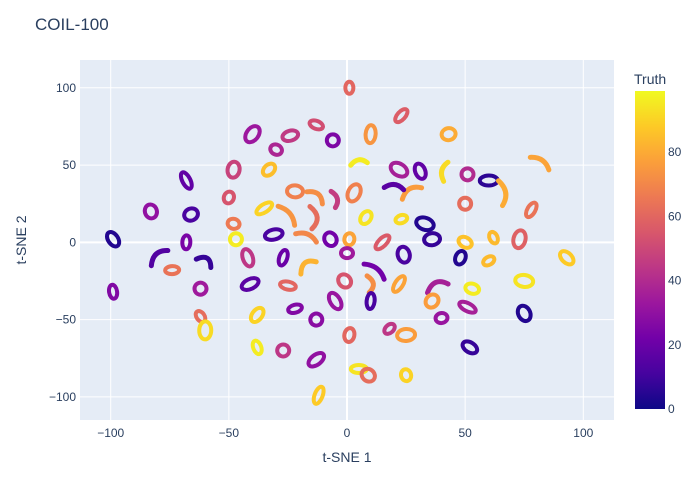 The width and height of the screenshot is (700, 500). I want to click on x-tick-label: 0, so click(347, 433).